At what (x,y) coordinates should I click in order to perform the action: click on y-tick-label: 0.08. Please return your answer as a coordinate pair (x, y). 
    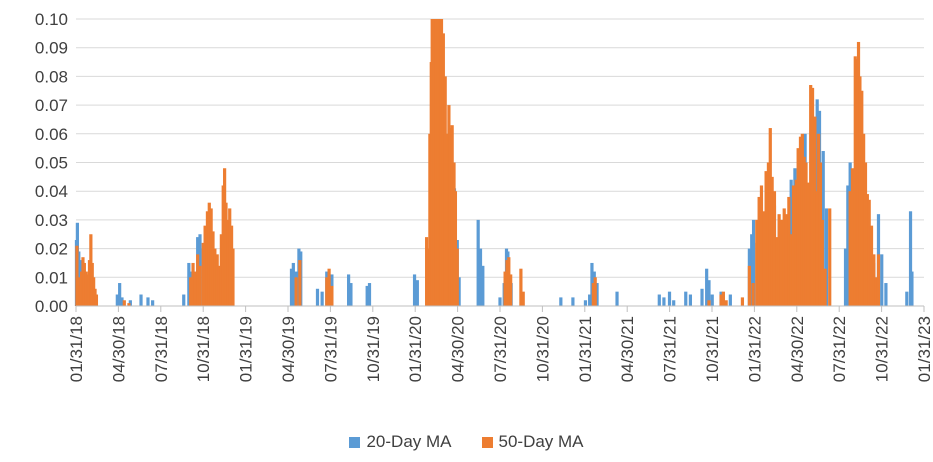
    Looking at the image, I should click on (51, 76).